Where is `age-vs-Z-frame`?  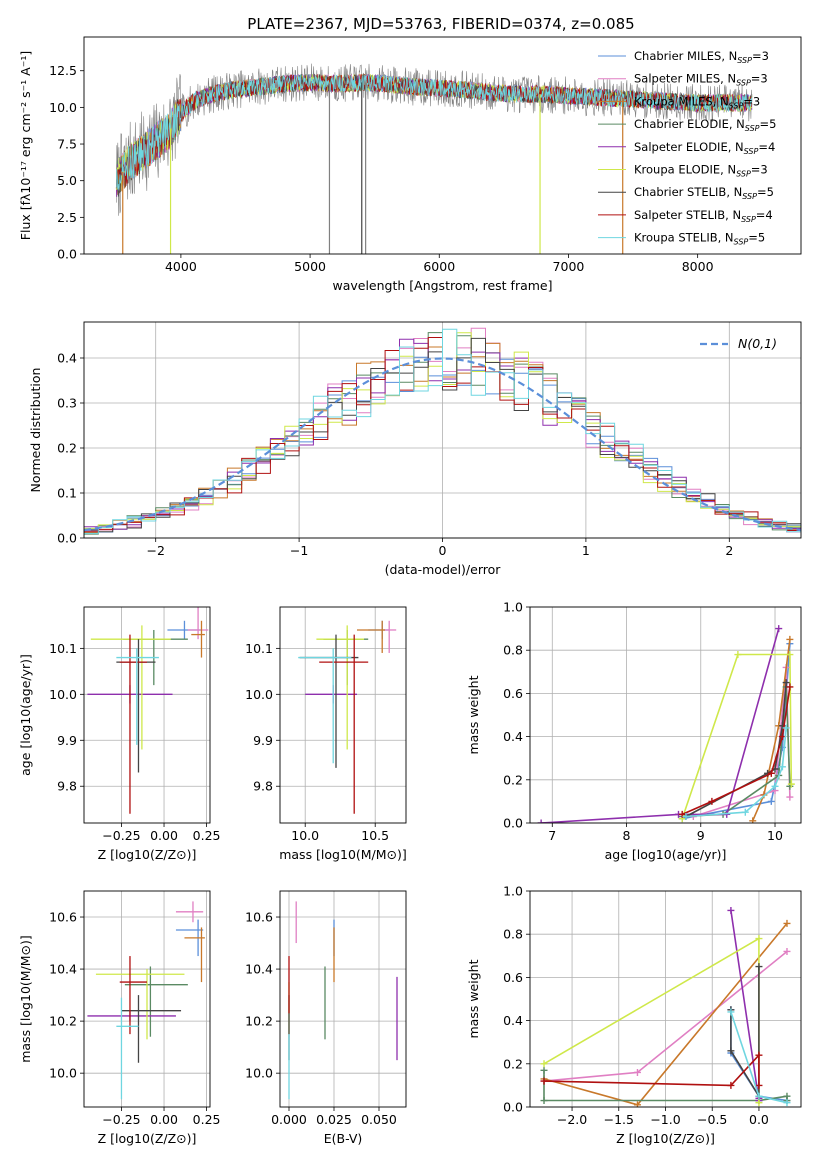
age-vs-Z-frame is located at coordinates (147, 715).